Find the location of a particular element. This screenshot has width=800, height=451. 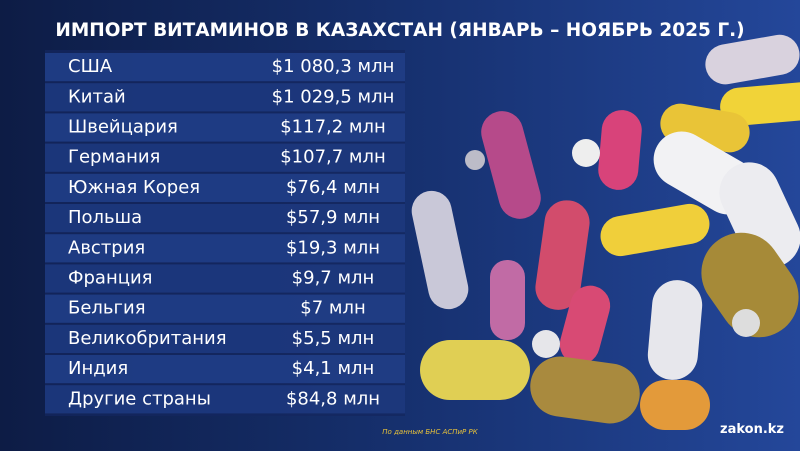

value: $4,1 млн is located at coordinates (333, 368).